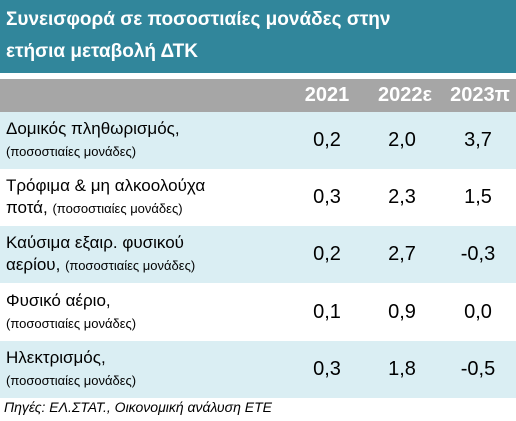 The width and height of the screenshot is (516, 421). I want to click on column-header: 2022ε, so click(405, 95).